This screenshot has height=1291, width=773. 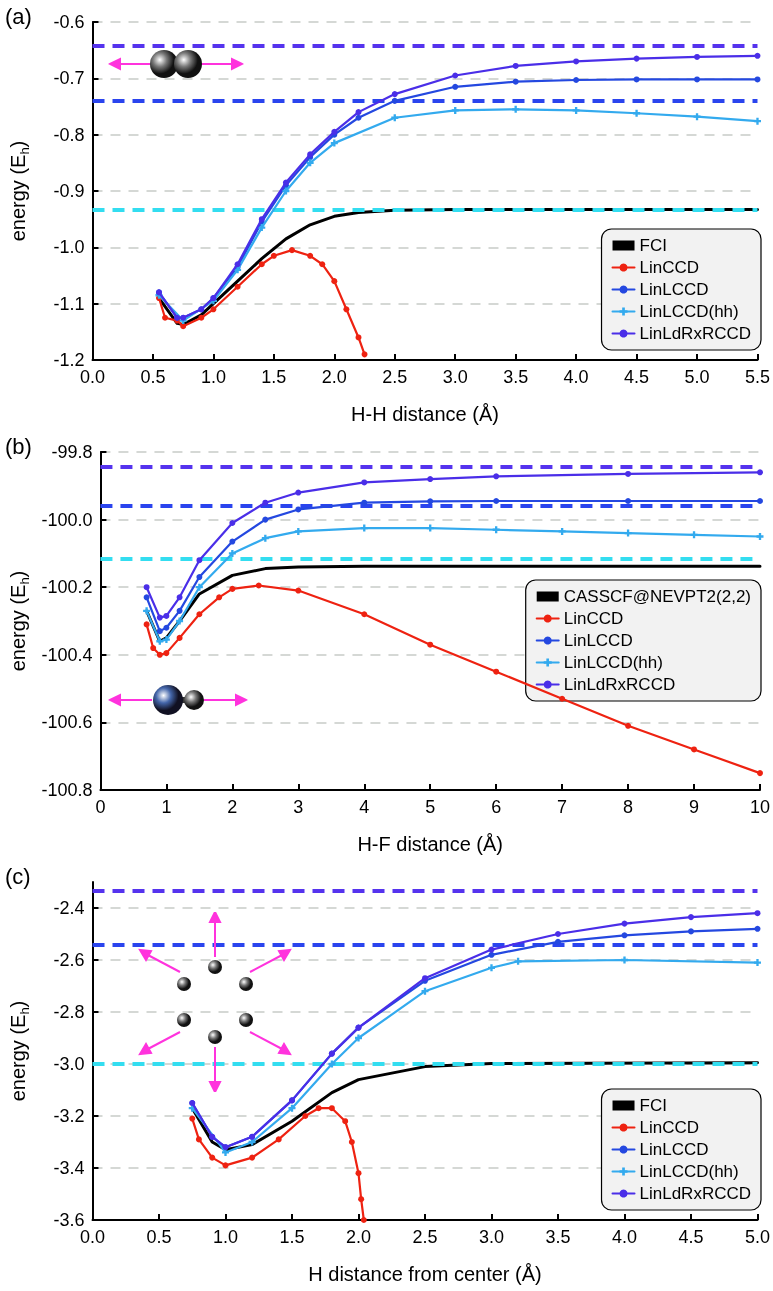 I want to click on y-tick-label: -3.0, so click(x=69, y=1064).